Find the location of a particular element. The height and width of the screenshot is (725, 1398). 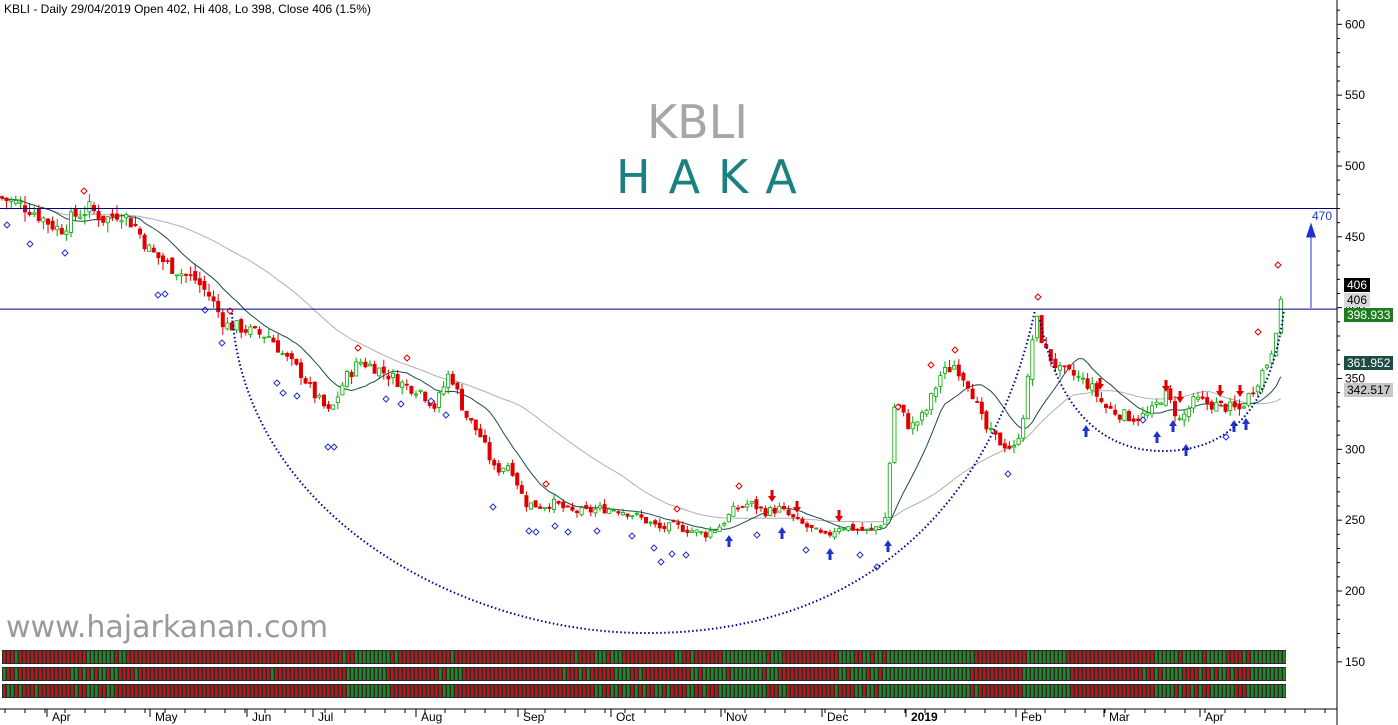

buy-arrow is located at coordinates (1234, 426).